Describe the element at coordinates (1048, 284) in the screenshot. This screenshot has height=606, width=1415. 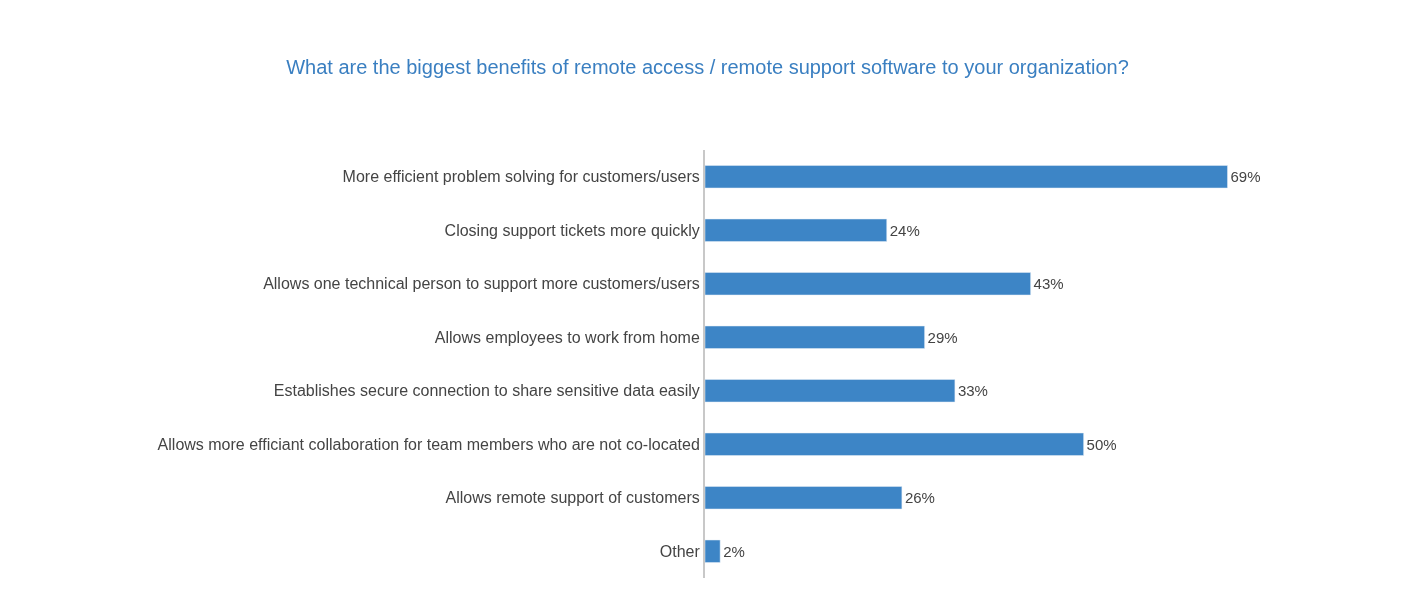
I see `data-label: 43%` at that location.